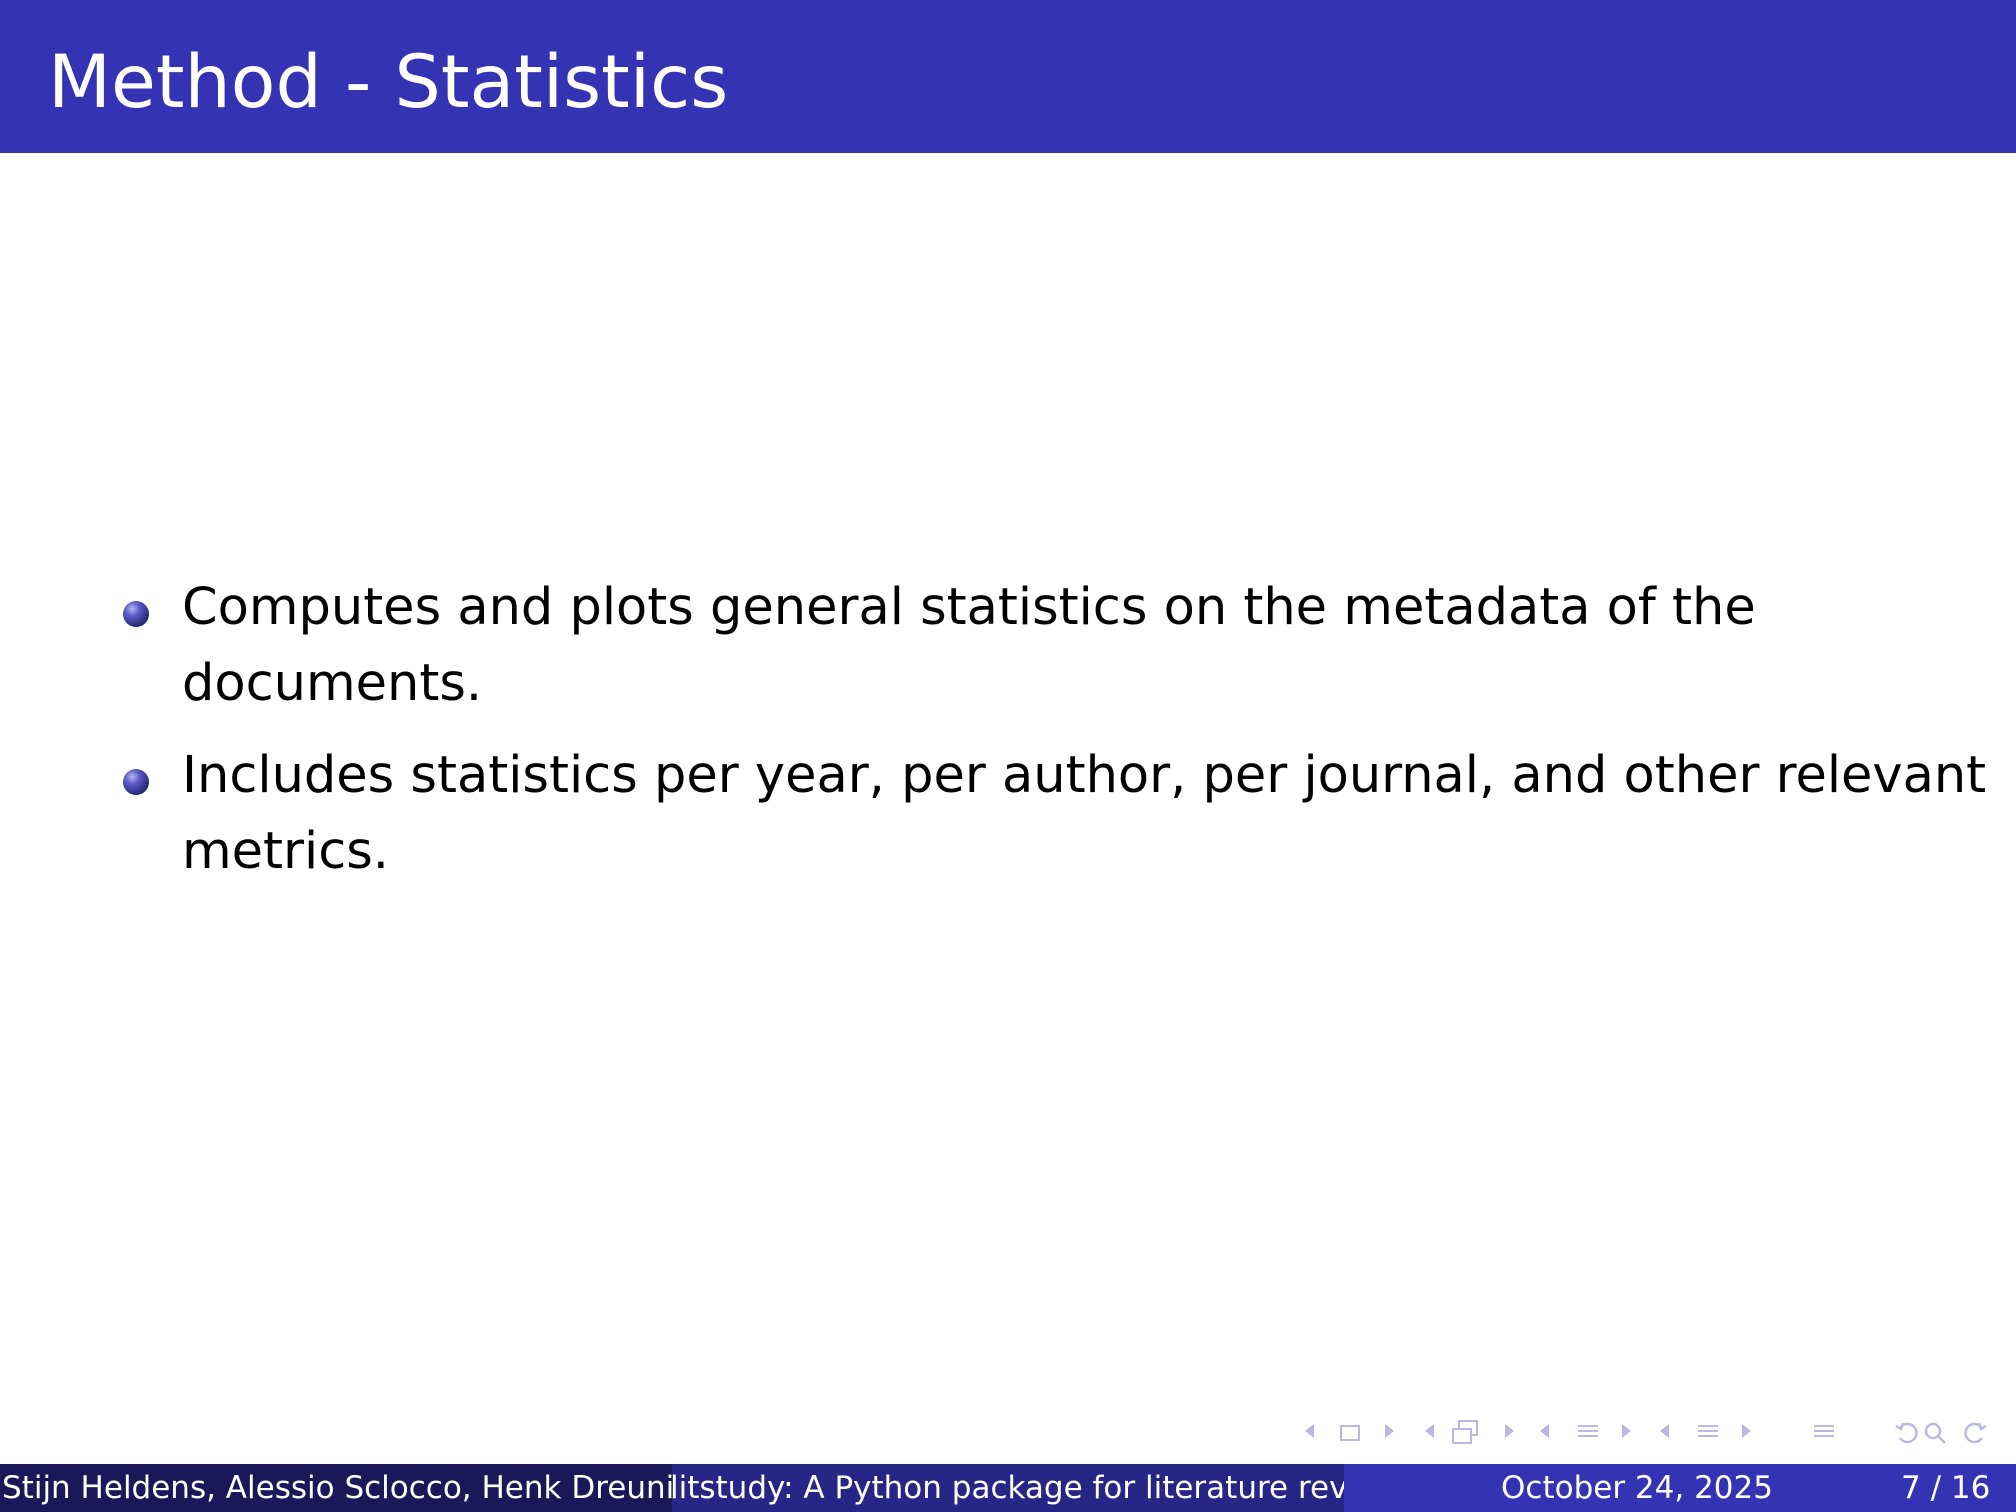 This screenshot has width=2016, height=1512. I want to click on footer-page-number: 7 / 16, so click(1946, 1488).